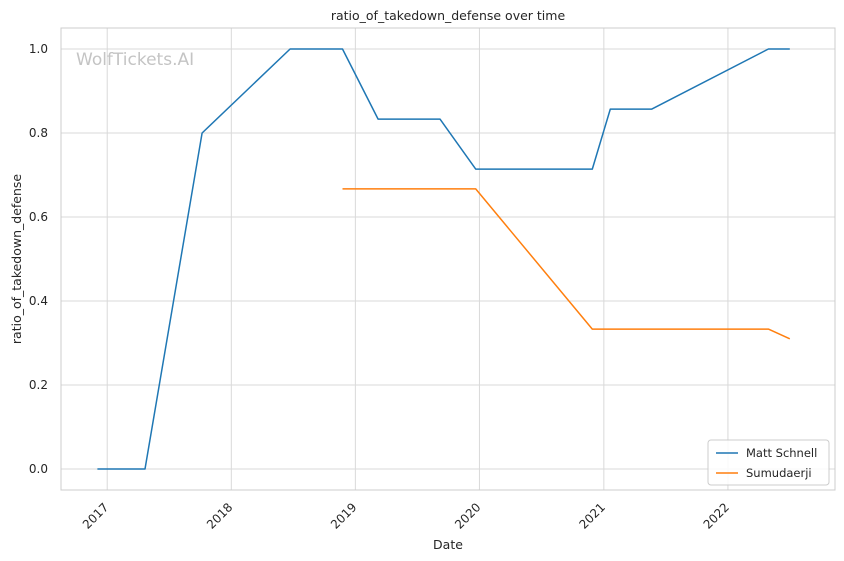  What do you see at coordinates (135, 60) in the screenshot?
I see `watermark-text: WolfTickets.AI` at bounding box center [135, 60].